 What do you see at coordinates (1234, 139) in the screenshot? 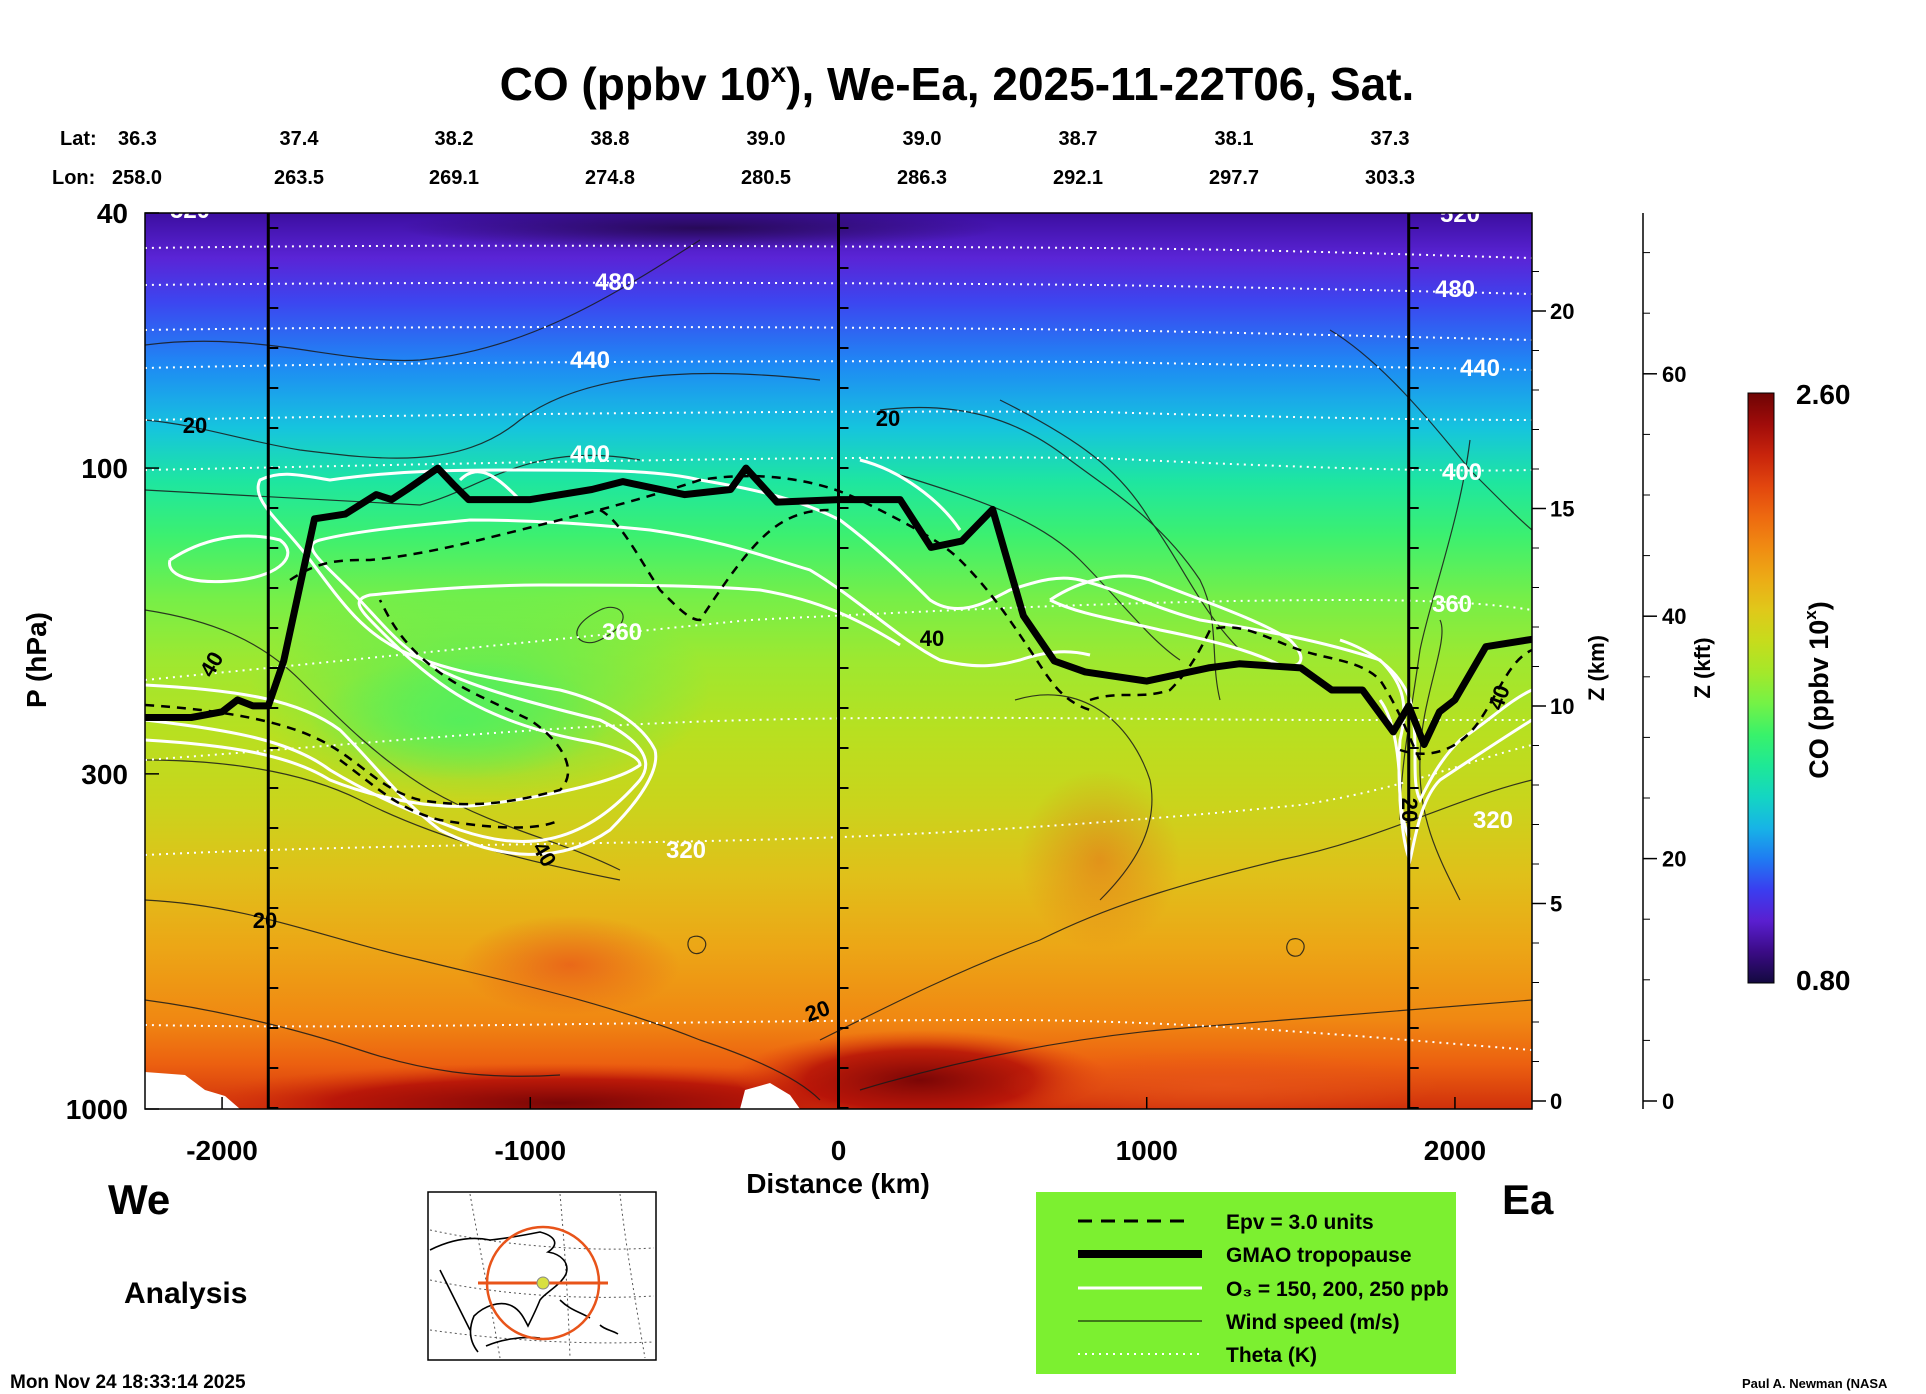
I see `lat-value: 38.1` at bounding box center [1234, 139].